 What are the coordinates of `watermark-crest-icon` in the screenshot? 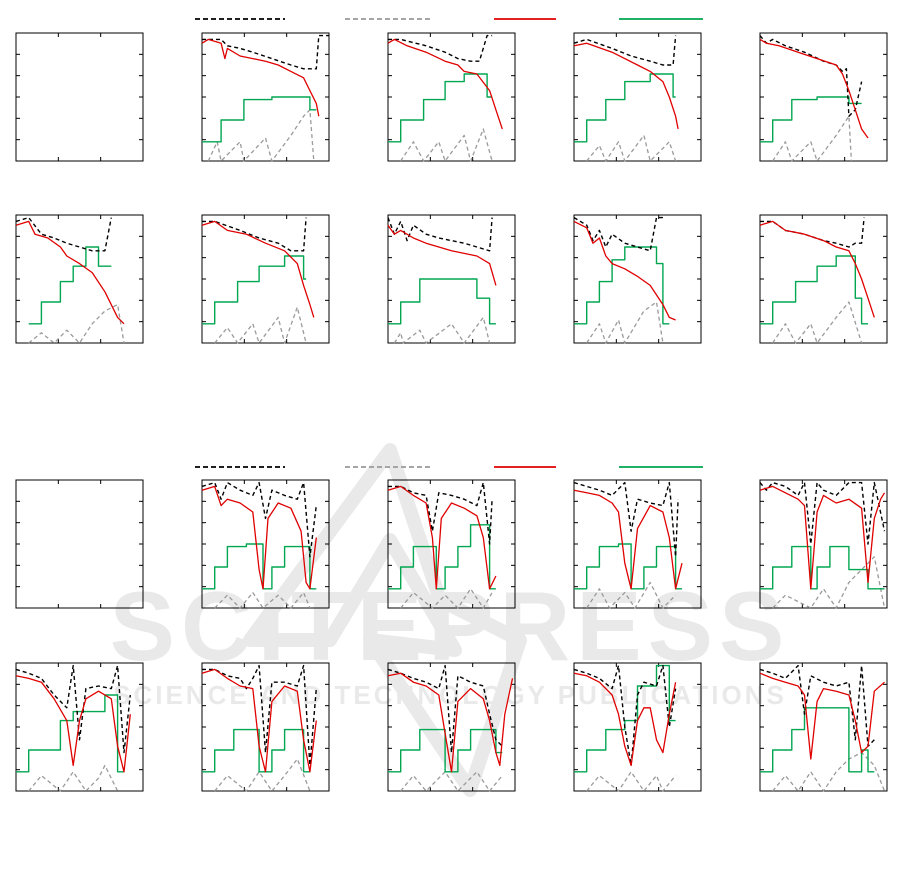 It's located at (385, 620).